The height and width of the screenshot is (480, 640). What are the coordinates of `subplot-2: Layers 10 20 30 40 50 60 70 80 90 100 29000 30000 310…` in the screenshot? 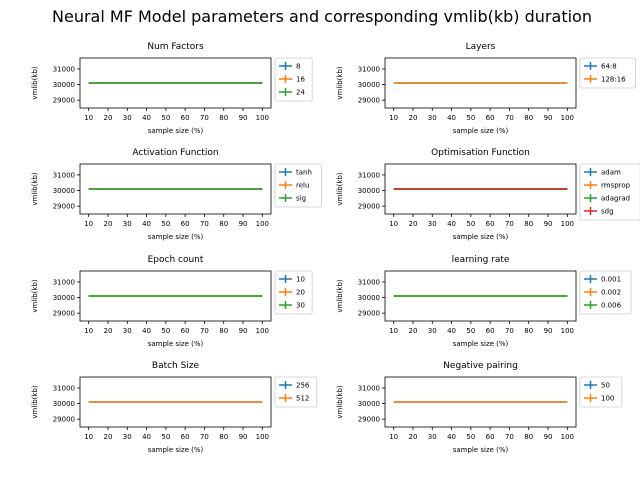 It's located at (486, 88).